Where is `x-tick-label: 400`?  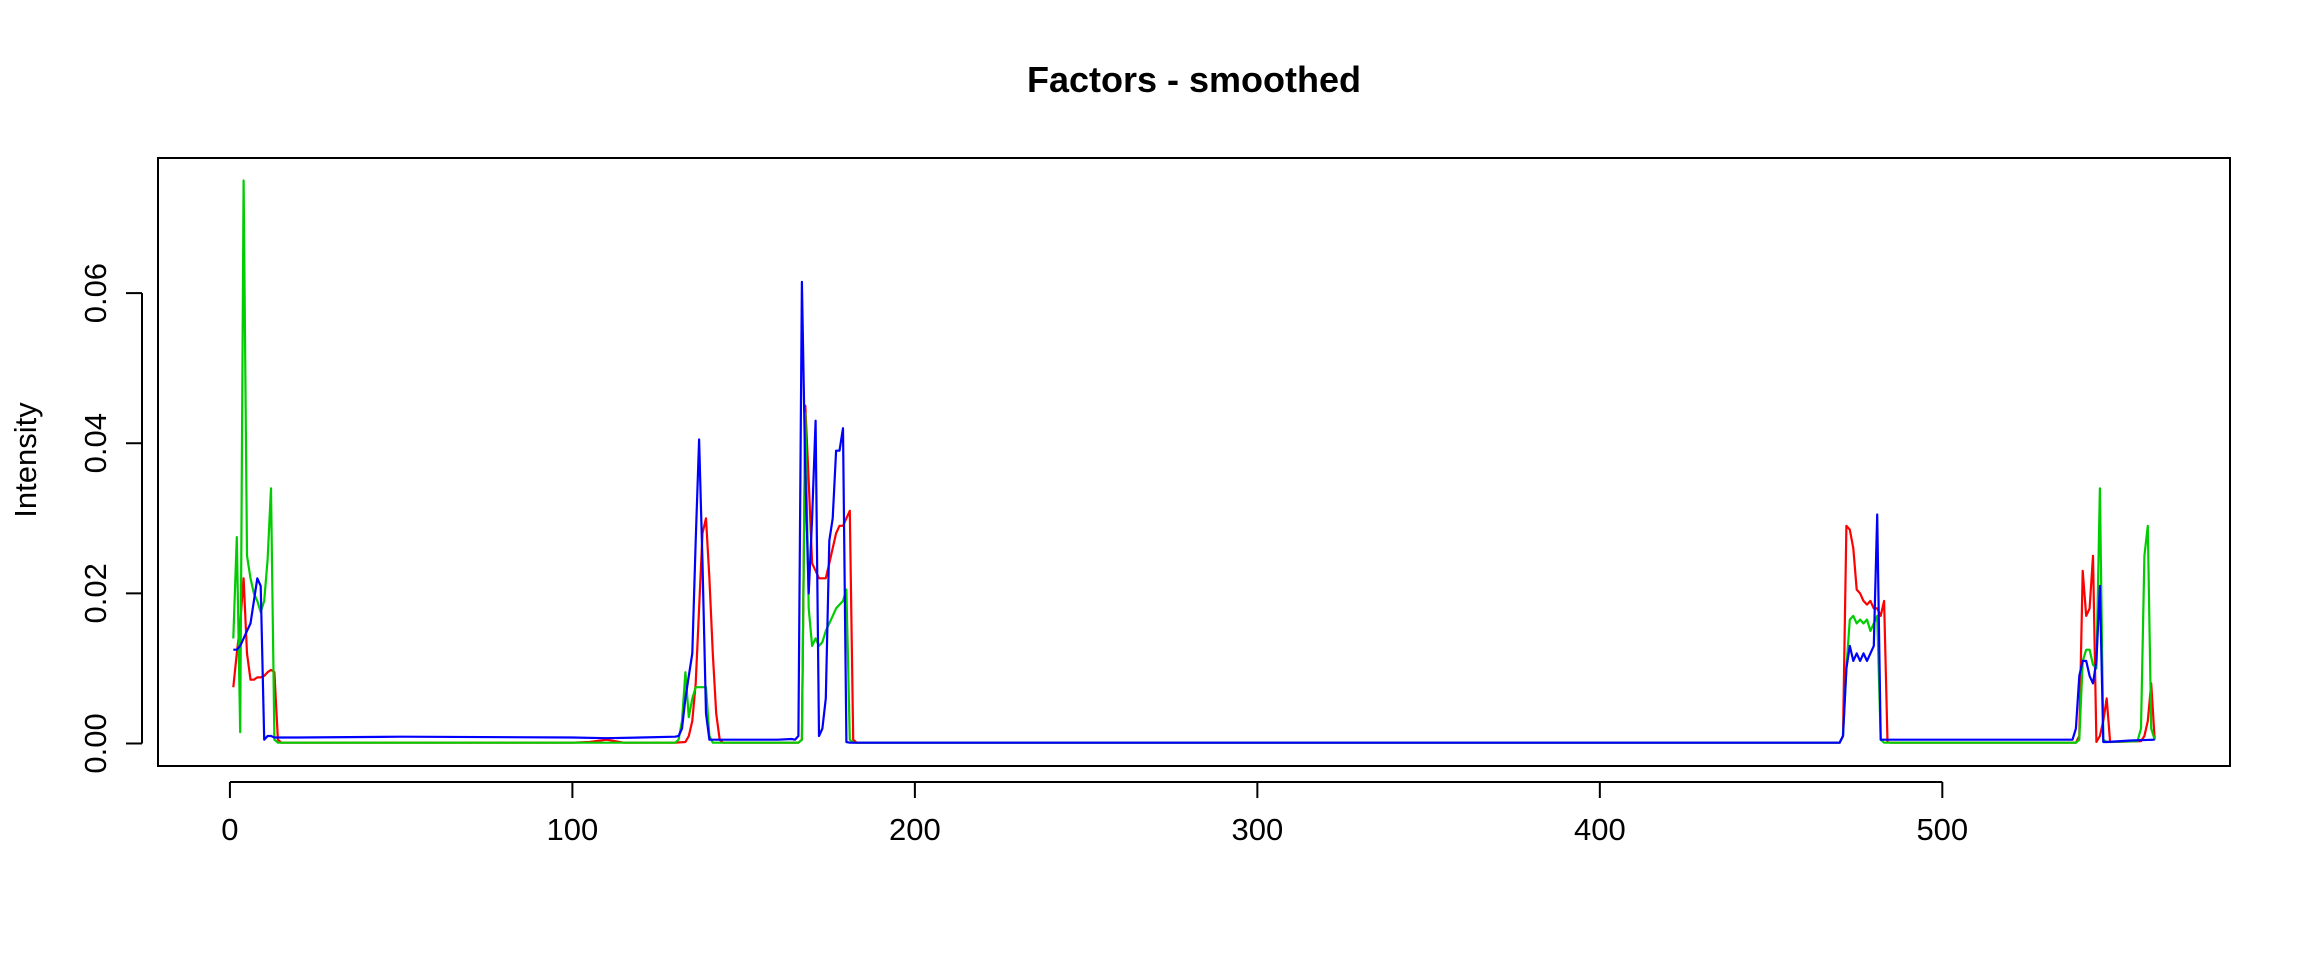
x-tick-label: 400 is located at coordinates (1600, 829).